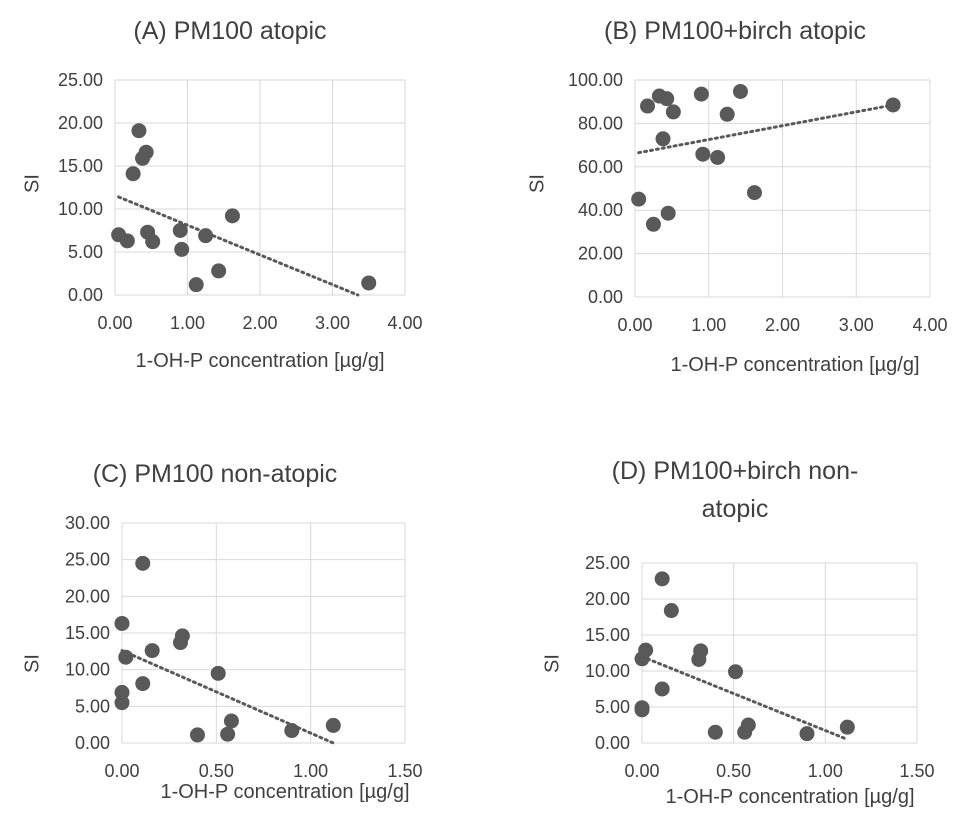 The image size is (965, 827). Describe the element at coordinates (600, 123) in the screenshot. I see `y-tick-label: 80.00` at that location.